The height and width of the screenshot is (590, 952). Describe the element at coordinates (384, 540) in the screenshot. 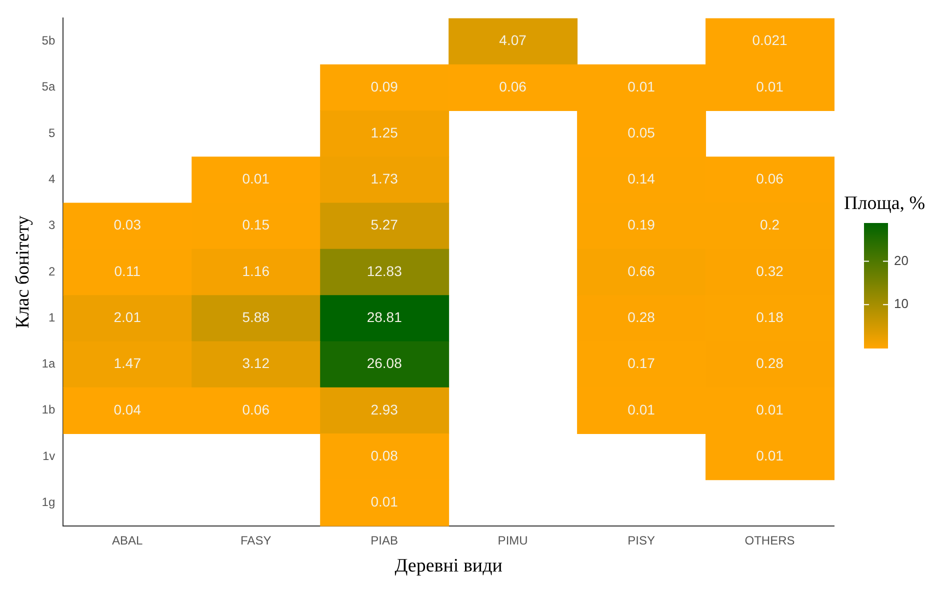

I see `x-tick-label: PIAB` at that location.